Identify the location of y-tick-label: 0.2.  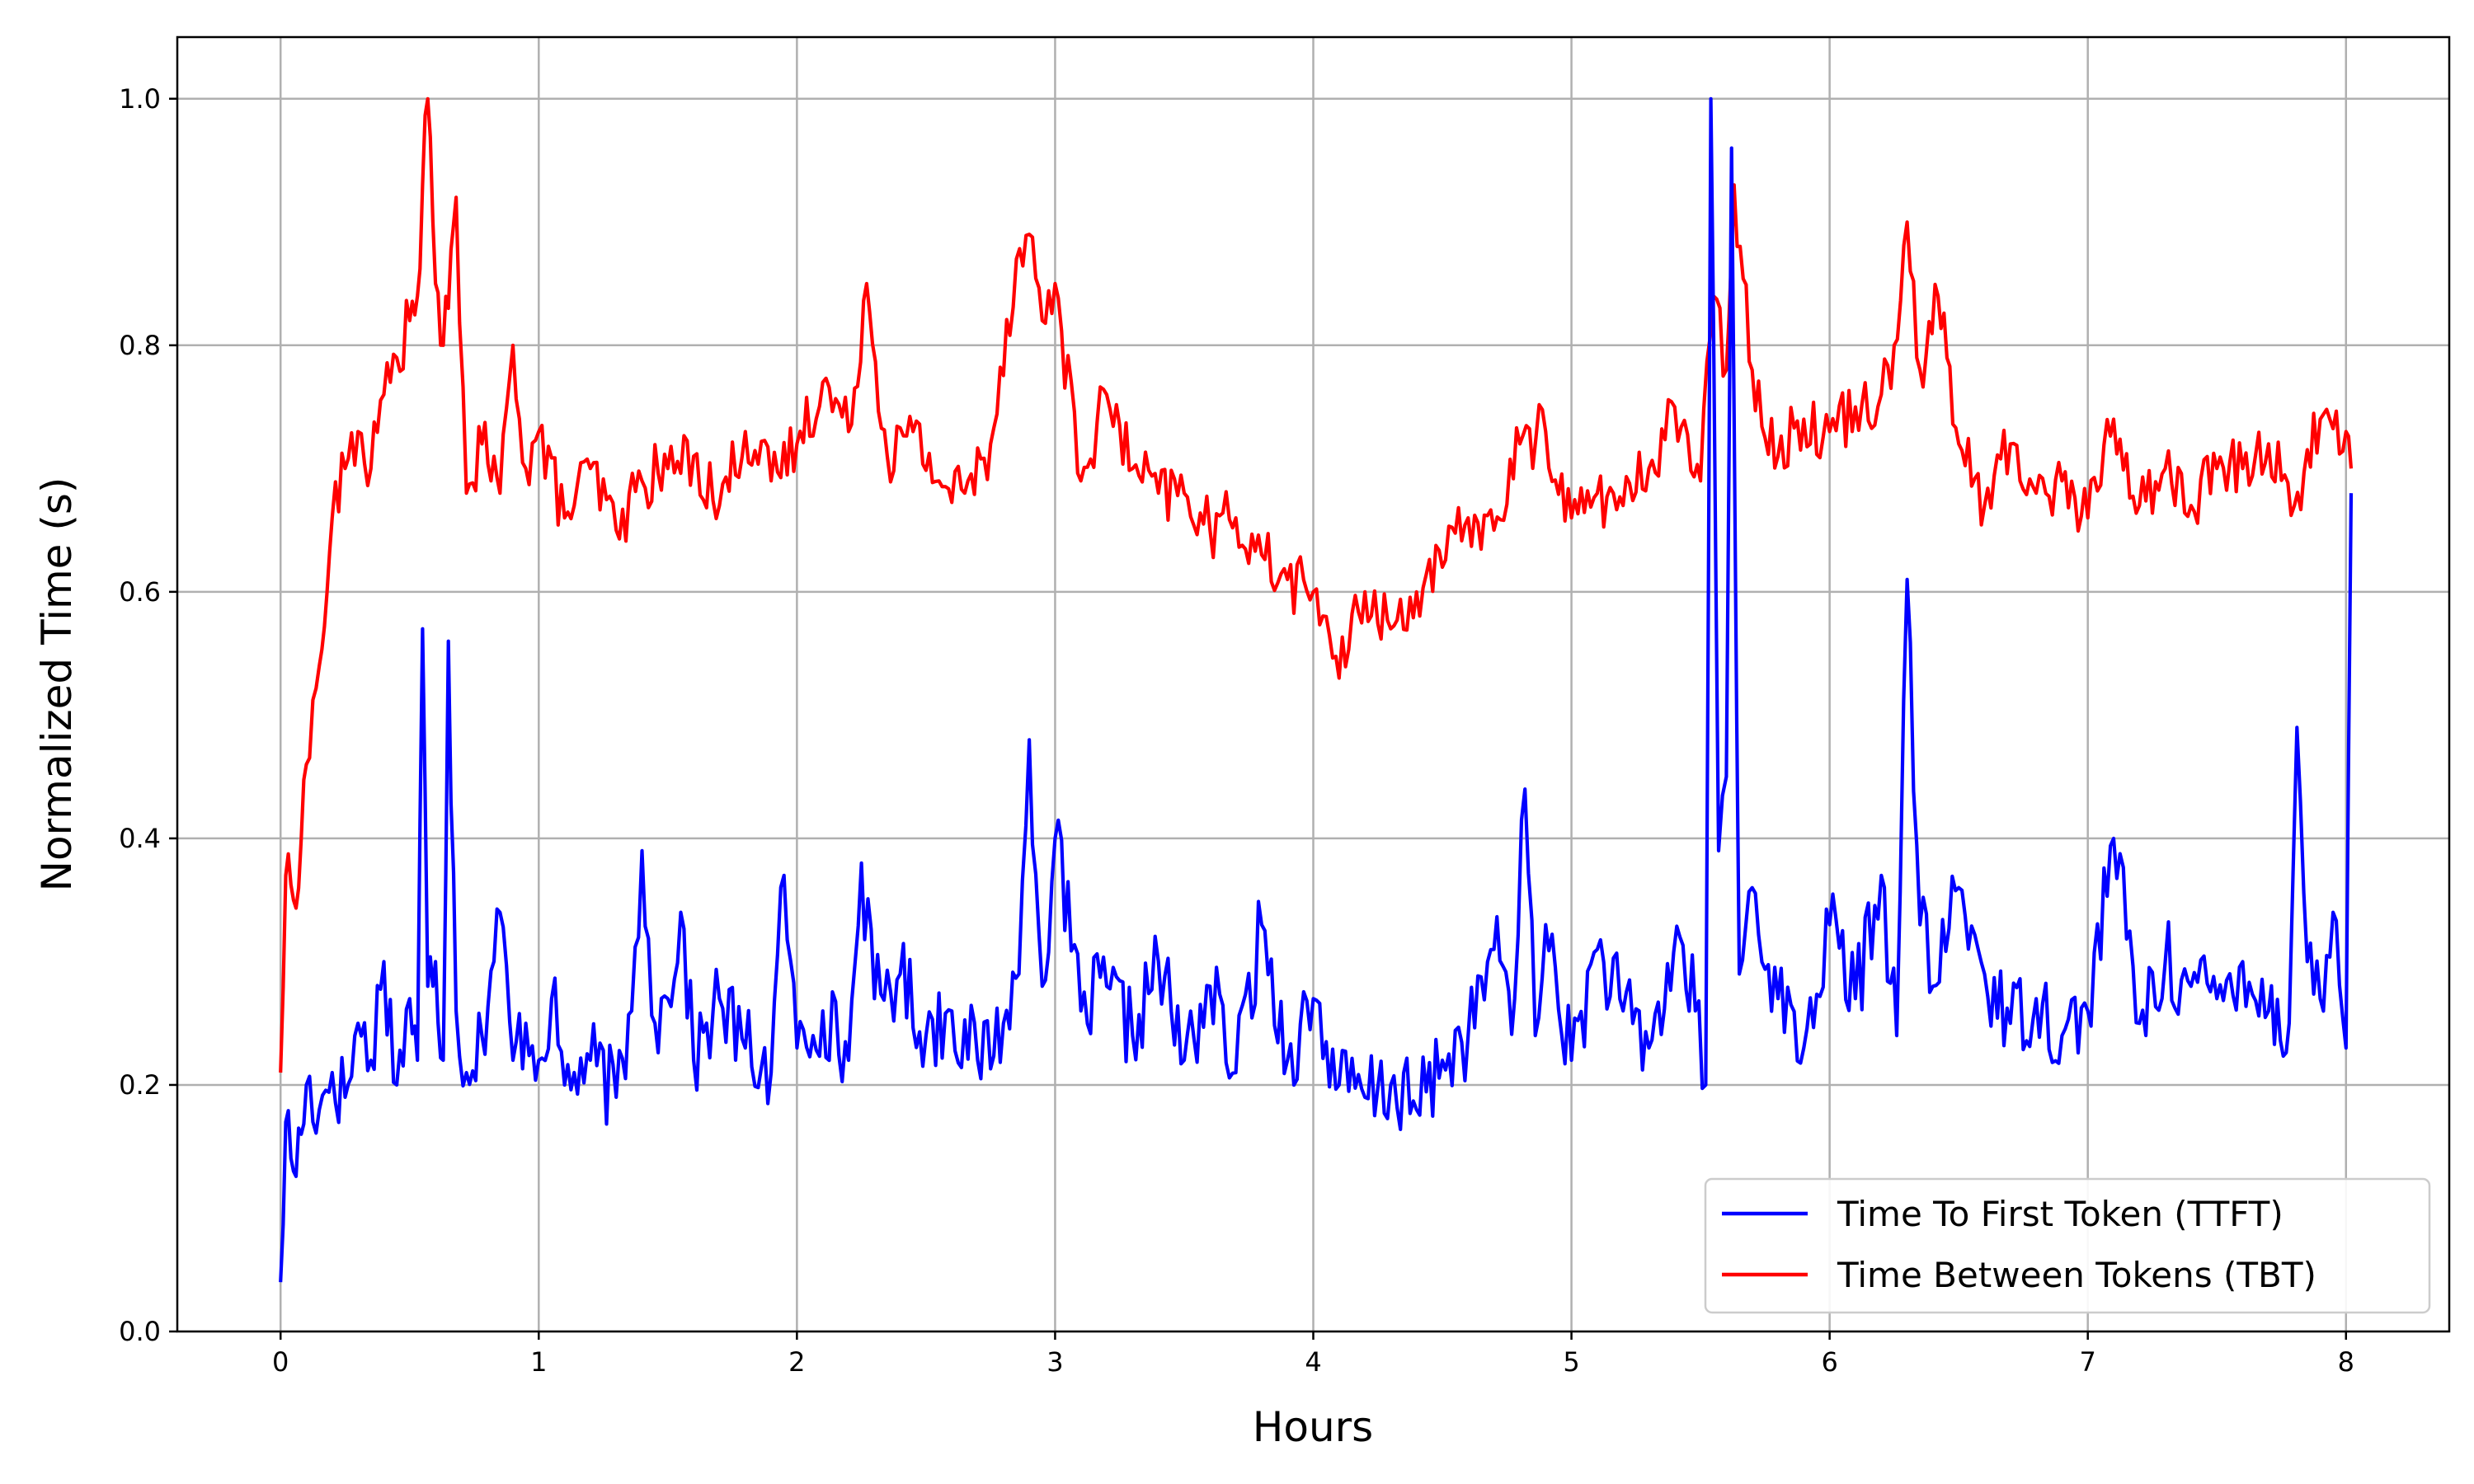
(140, 1085).